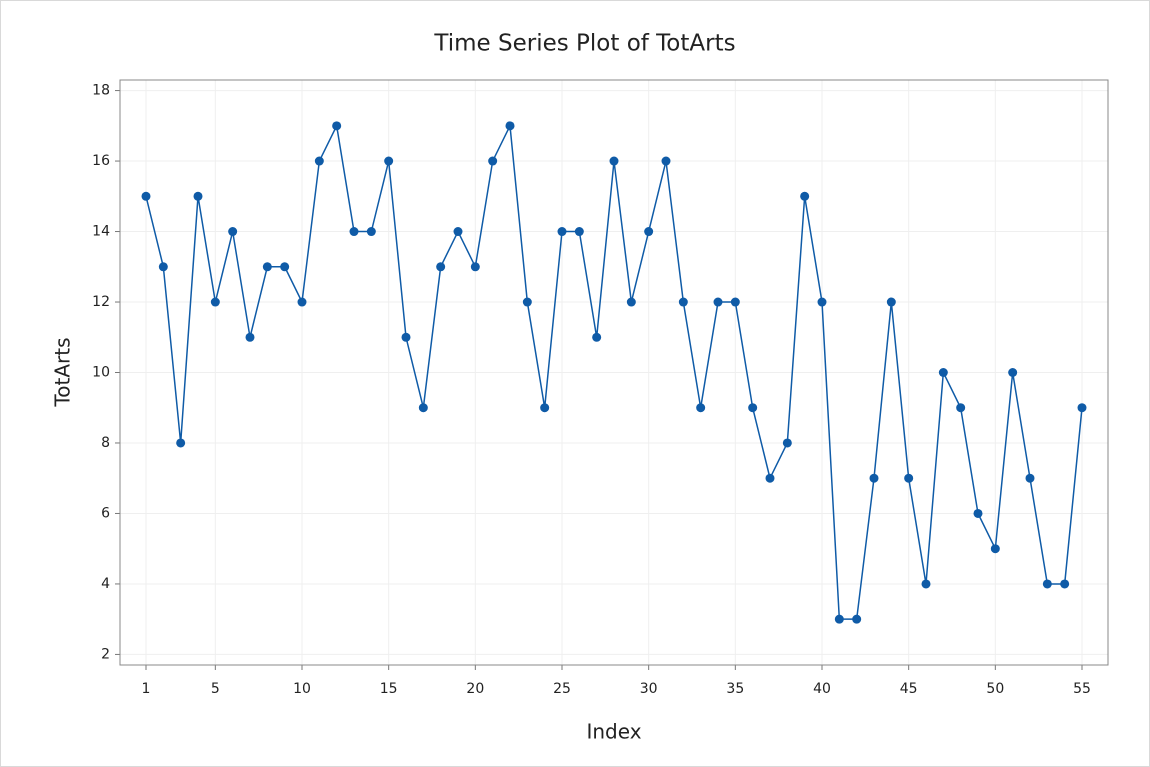 The image size is (1150, 767). Describe the element at coordinates (63, 372) in the screenshot. I see `y-axis-label: TotArts` at that location.